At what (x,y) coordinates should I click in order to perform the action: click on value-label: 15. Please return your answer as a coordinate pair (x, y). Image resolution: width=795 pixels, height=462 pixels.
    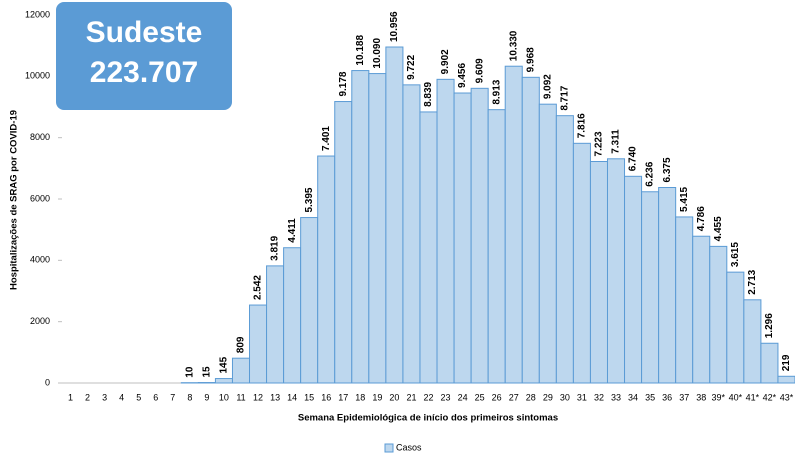
    Looking at the image, I should click on (207, 372).